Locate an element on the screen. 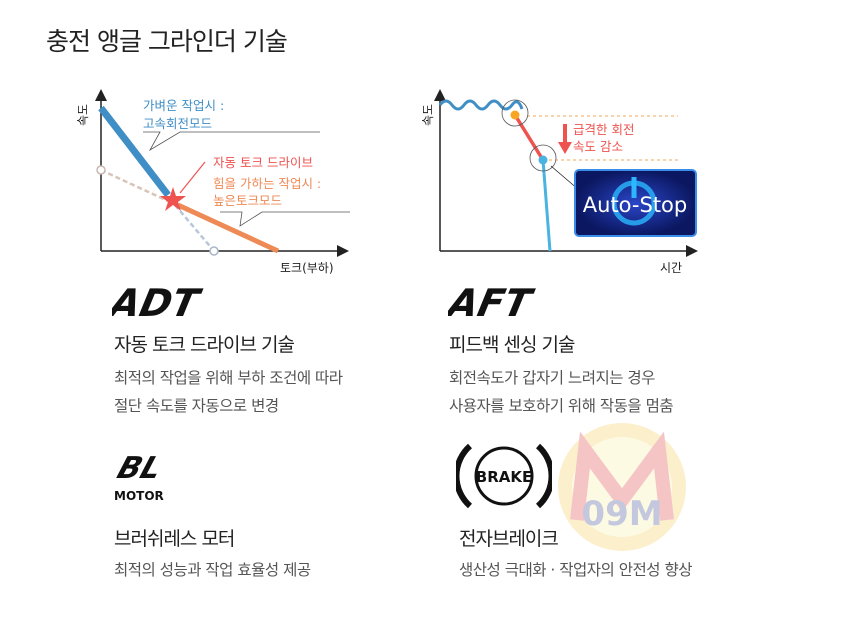  brake-icon: BRAKE is located at coordinates (504, 476).